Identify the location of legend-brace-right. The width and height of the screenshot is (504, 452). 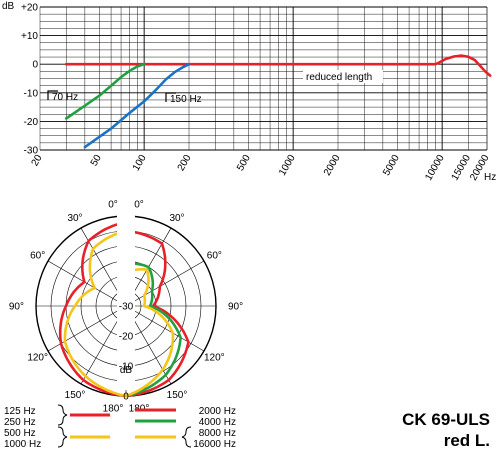
(186, 437).